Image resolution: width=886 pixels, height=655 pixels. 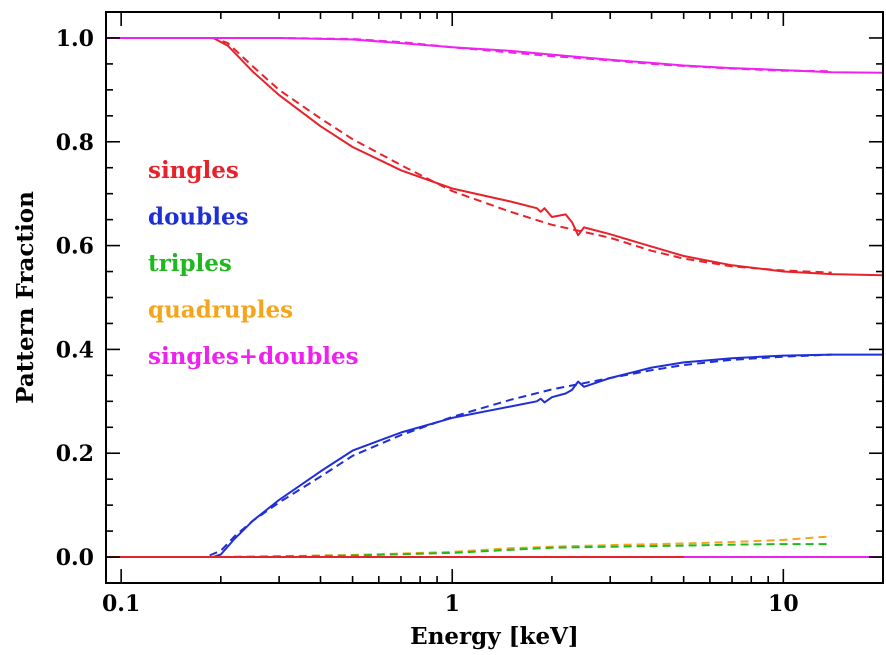 I want to click on y-tick-label: 0.4, so click(x=75, y=350).